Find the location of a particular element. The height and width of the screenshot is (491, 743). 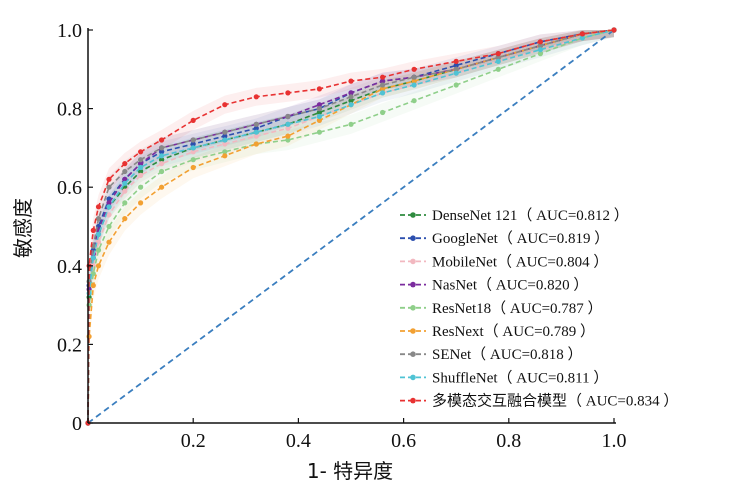

x-tick-label: 0.4 is located at coordinates (298, 441).